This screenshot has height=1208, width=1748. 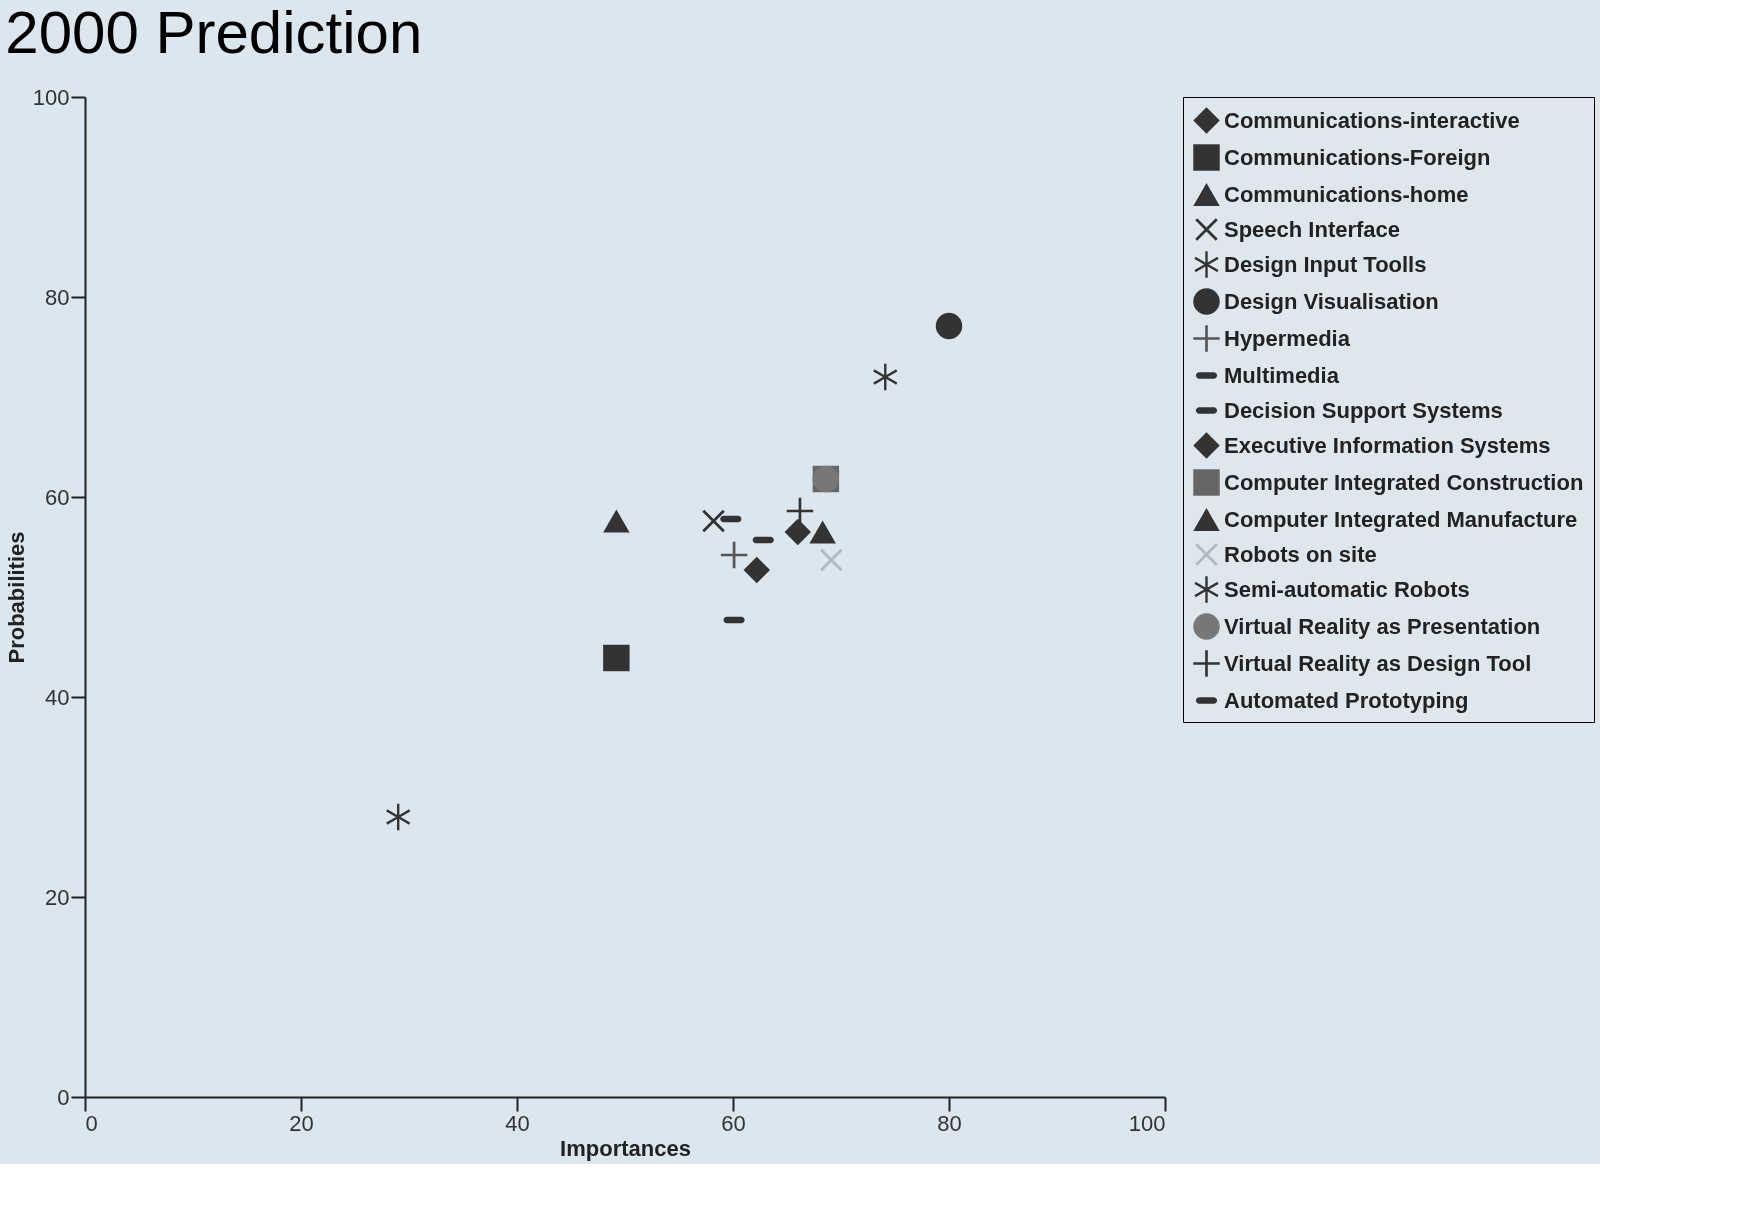 What do you see at coordinates (949, 1123) in the screenshot?
I see `x-tick-label: 80` at bounding box center [949, 1123].